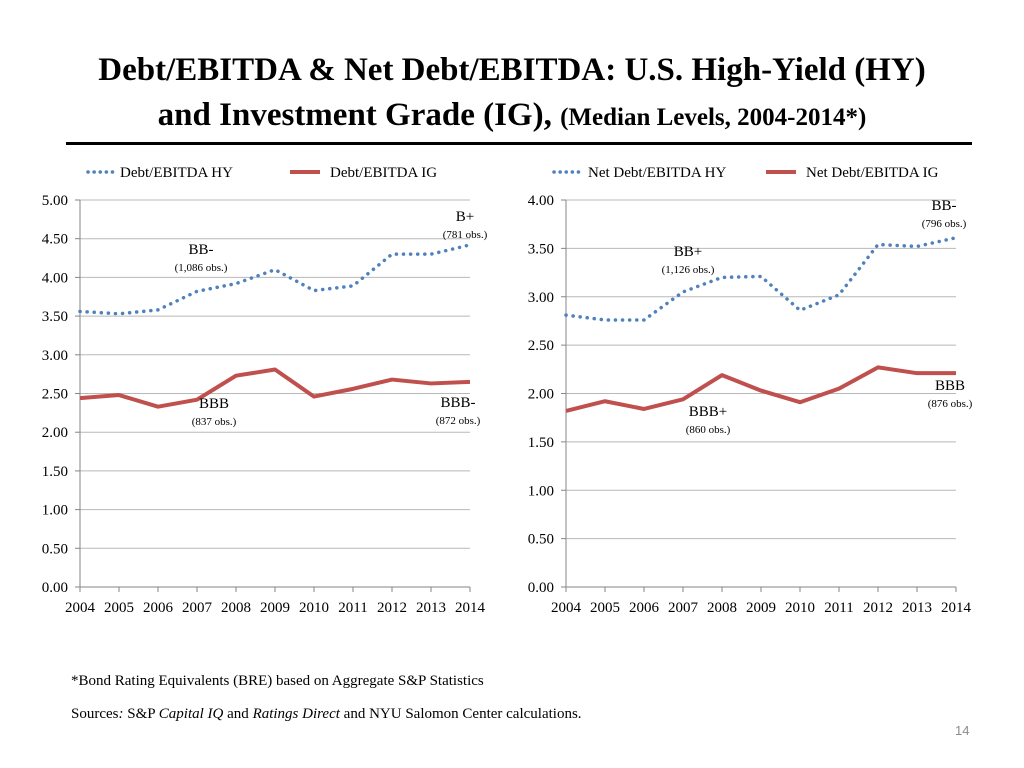  Describe the element at coordinates (176, 173) in the screenshot. I see `legend-label: Debt/EBITDA HY` at that location.